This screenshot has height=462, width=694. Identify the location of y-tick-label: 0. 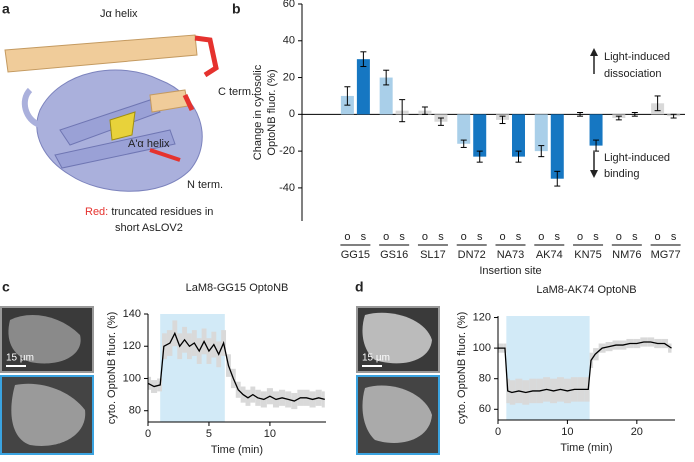
(292, 114).